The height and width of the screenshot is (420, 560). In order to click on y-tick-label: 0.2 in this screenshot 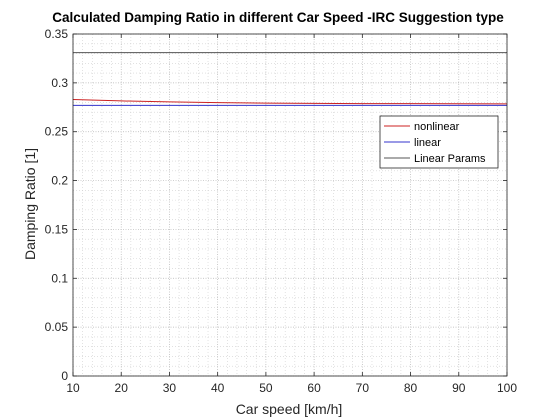, I will do `click(59, 181)`.